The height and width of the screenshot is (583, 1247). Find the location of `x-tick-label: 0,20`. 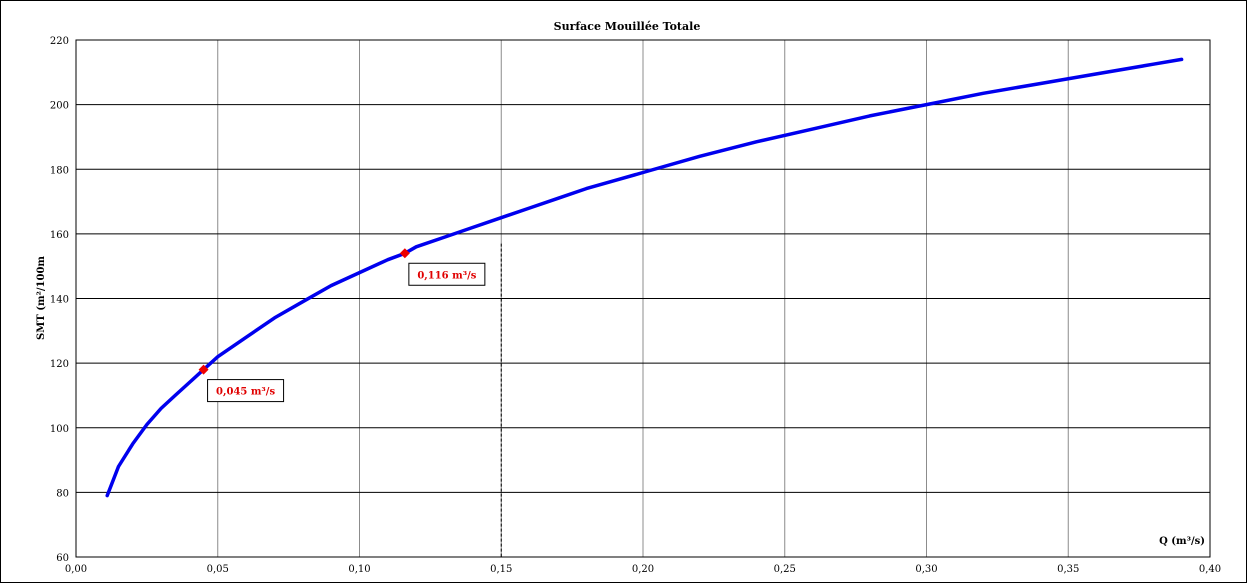

x-tick-label: 0,20 is located at coordinates (643, 569).